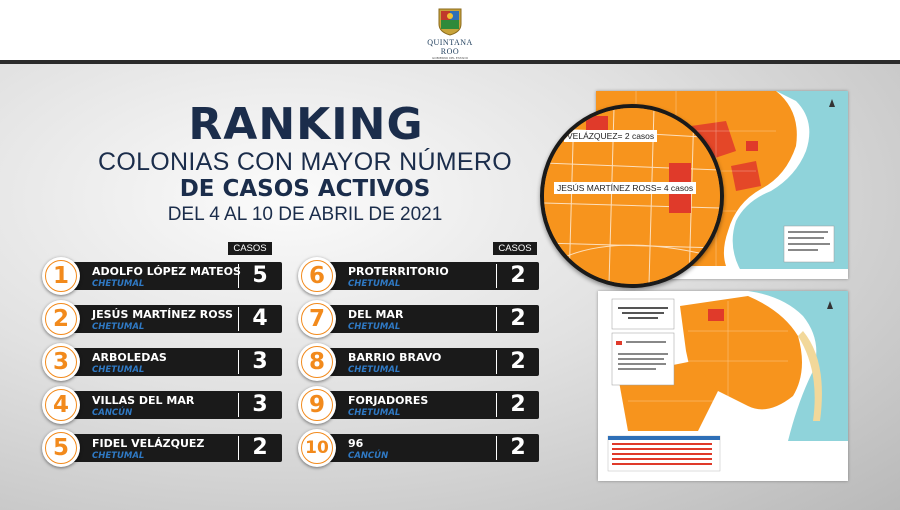 The height and width of the screenshot is (510, 900). Describe the element at coordinates (129, 357) in the screenshot. I see `colonia-name: ARBOLEDAS` at that location.